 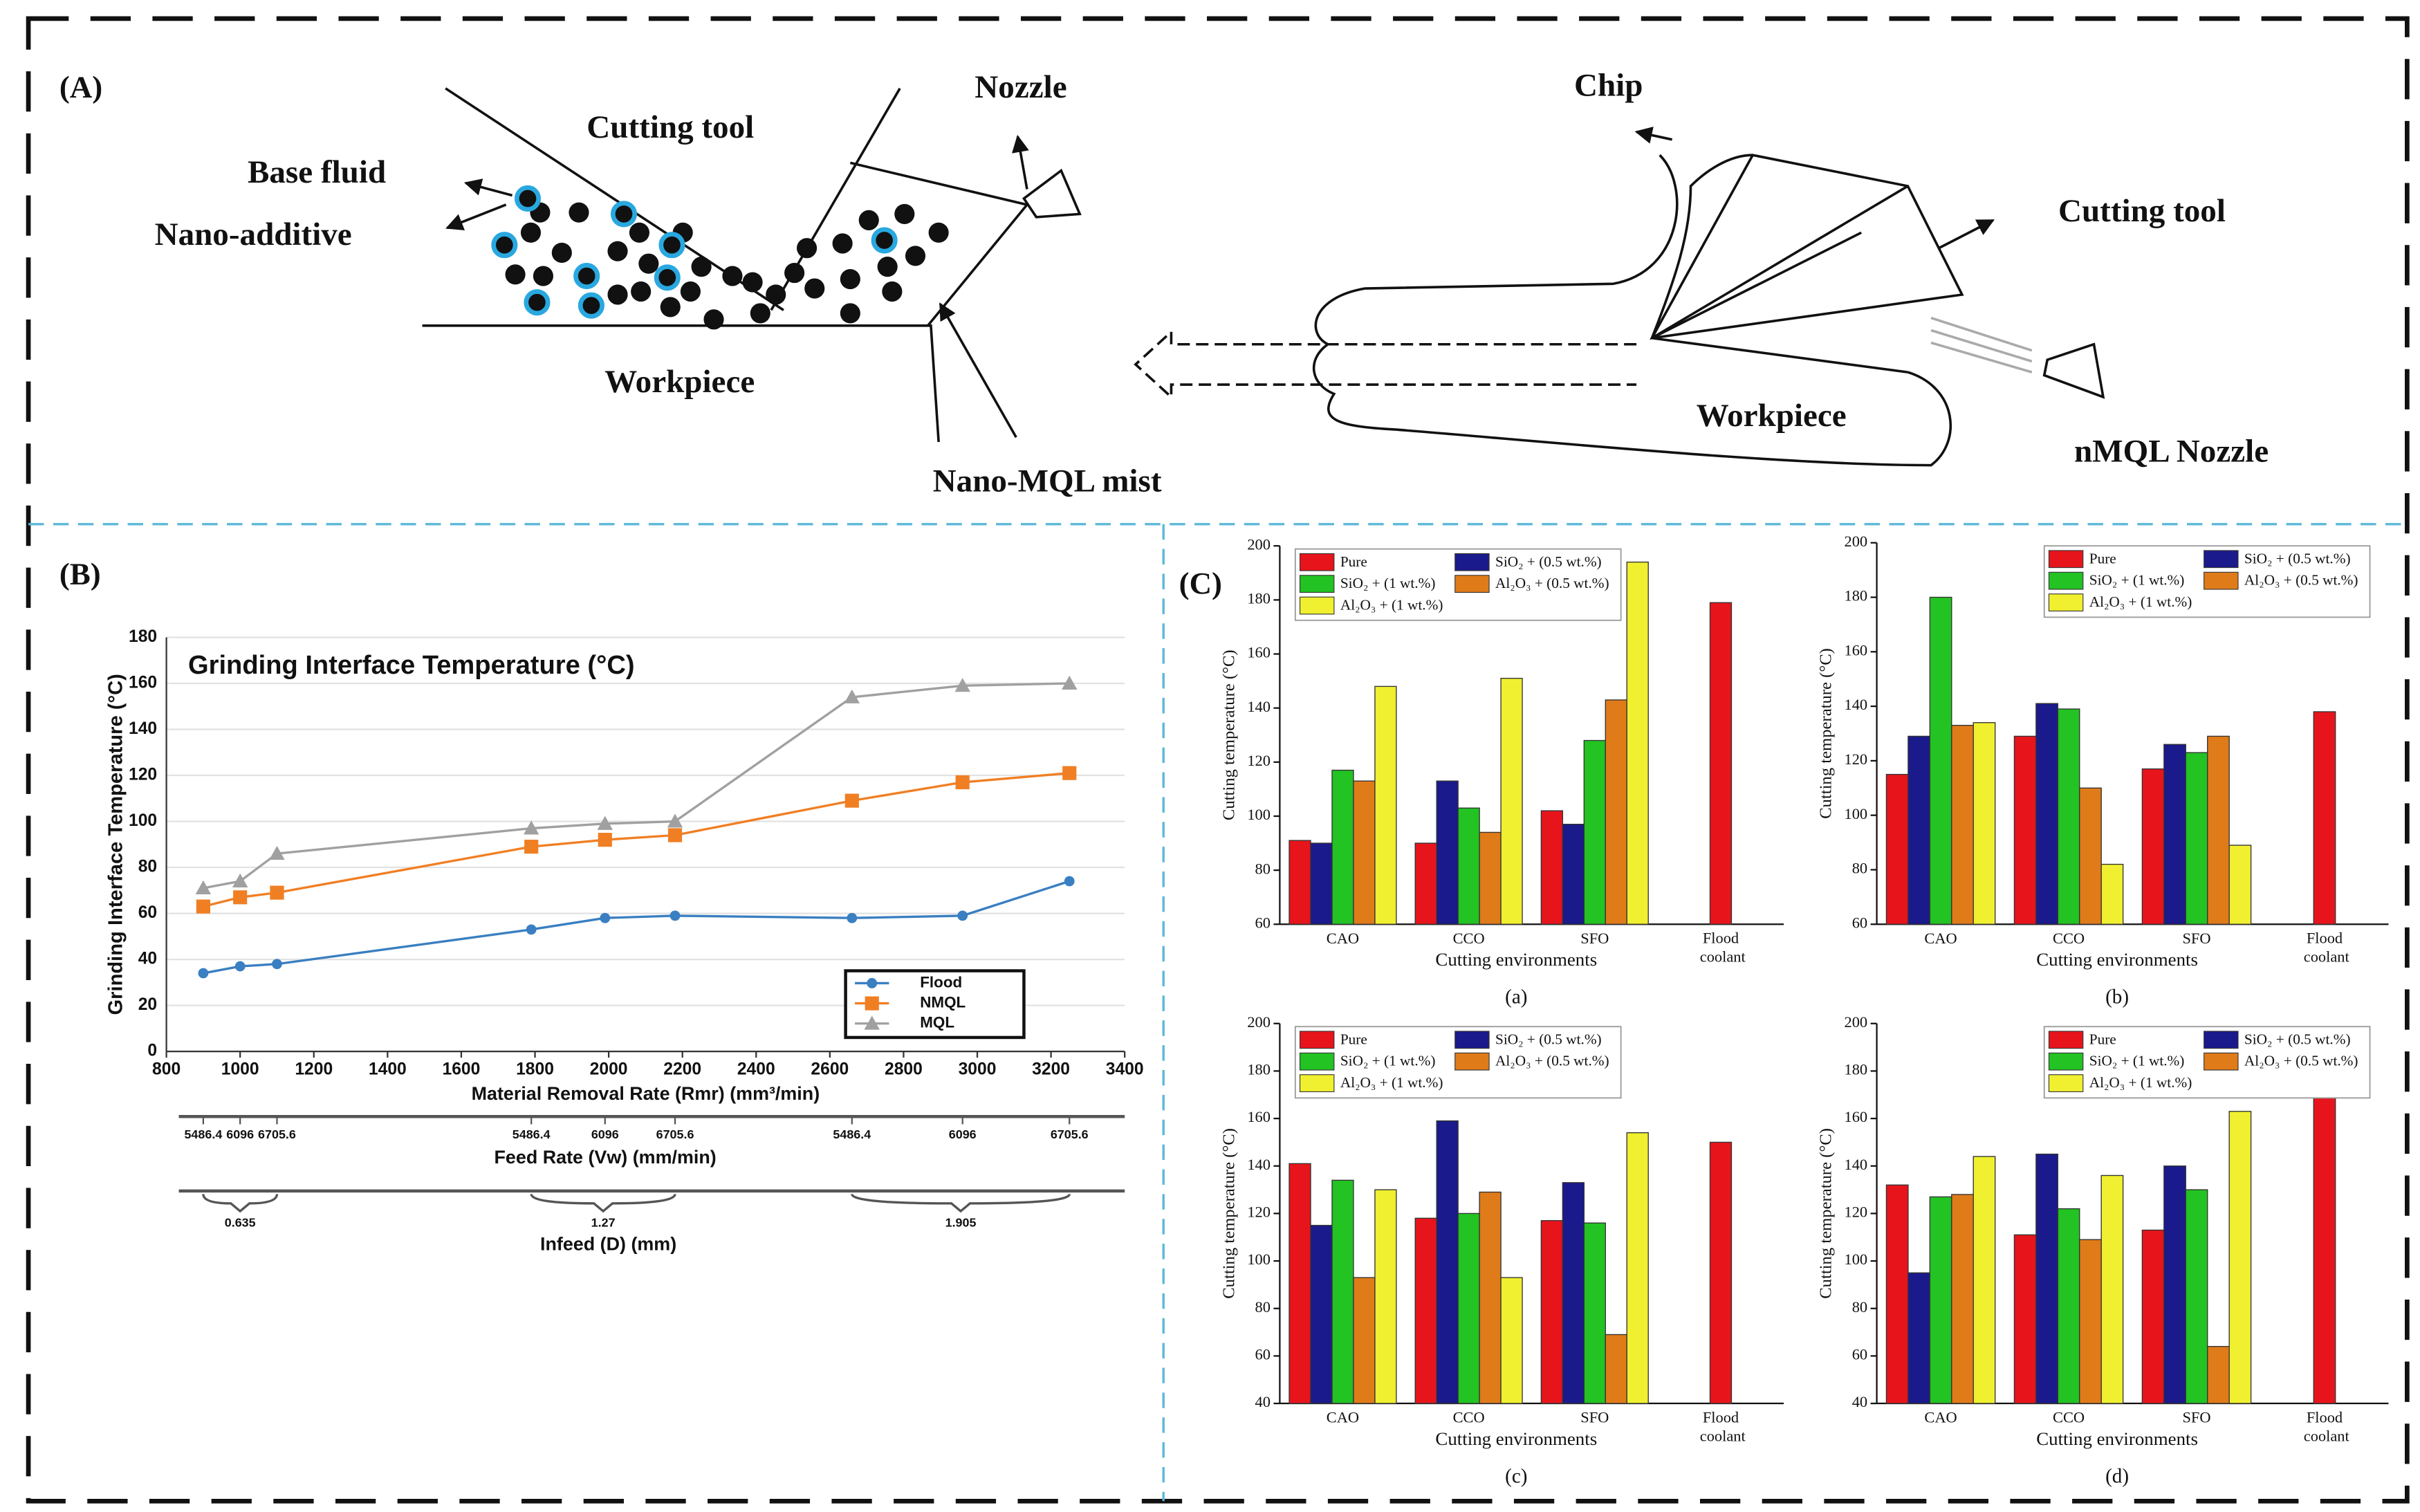 I want to click on y-tick-label: 20, so click(x=147, y=1004).